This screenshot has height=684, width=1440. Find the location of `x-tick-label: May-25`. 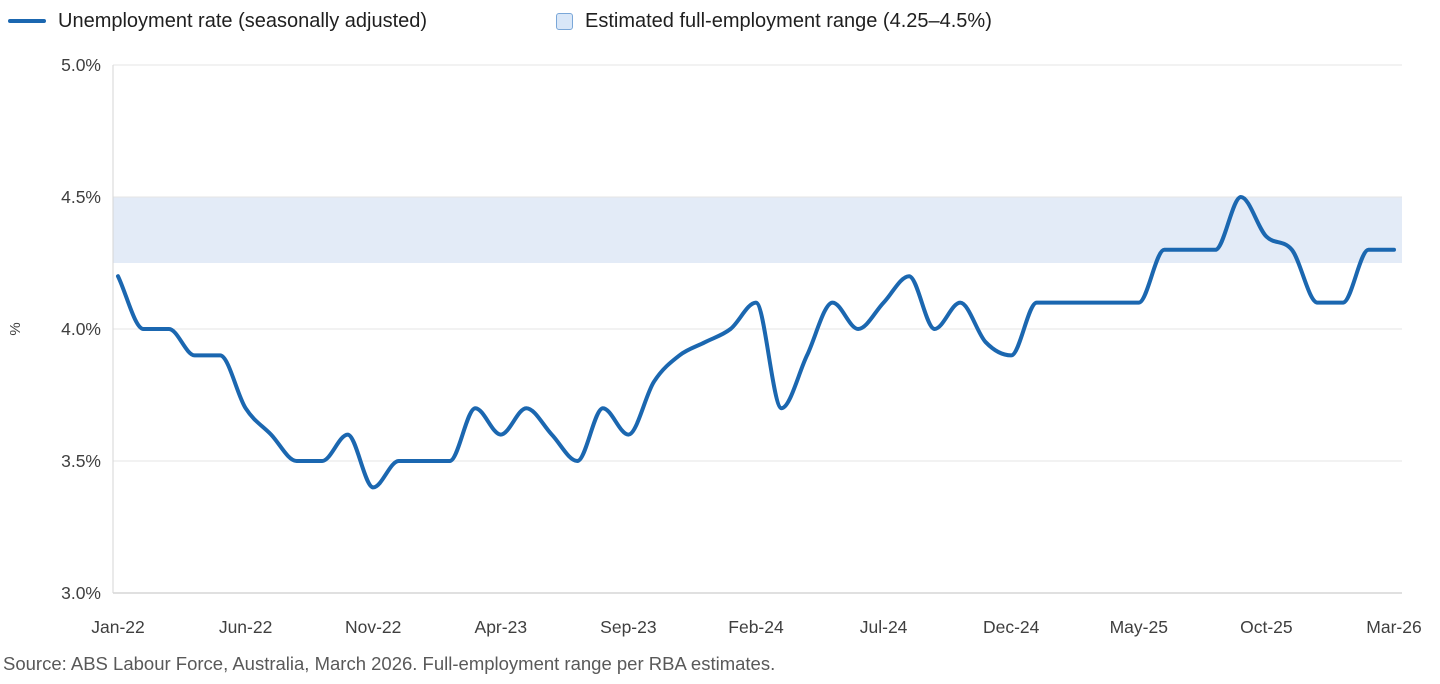

x-tick-label: May-25 is located at coordinates (1139, 627).